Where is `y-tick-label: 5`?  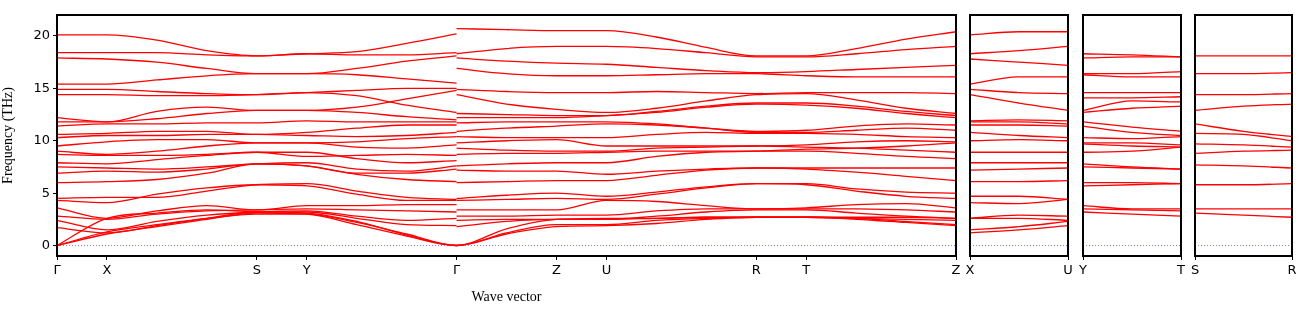 y-tick-label: 5 is located at coordinates (45, 192).